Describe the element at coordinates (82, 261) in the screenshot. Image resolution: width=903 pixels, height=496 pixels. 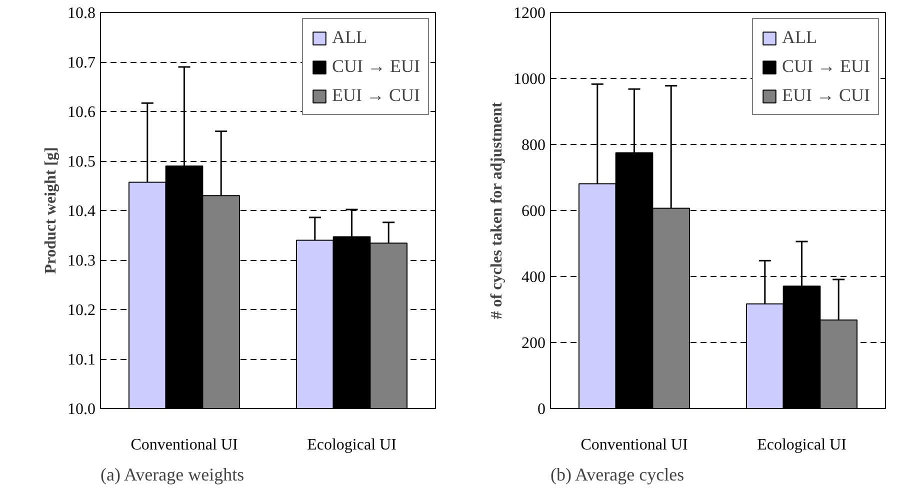
I see `y-tick-label: 10.3` at that location.